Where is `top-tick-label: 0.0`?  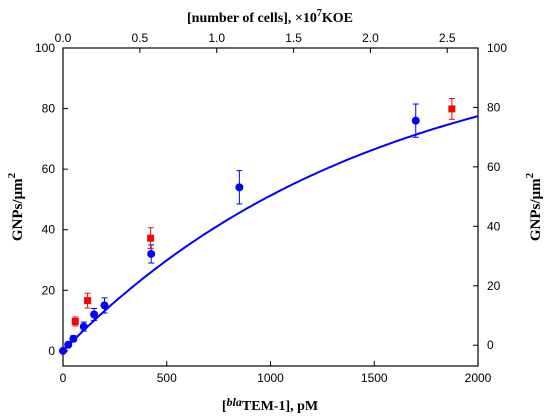
top-tick-label: 0.0 is located at coordinates (63, 38).